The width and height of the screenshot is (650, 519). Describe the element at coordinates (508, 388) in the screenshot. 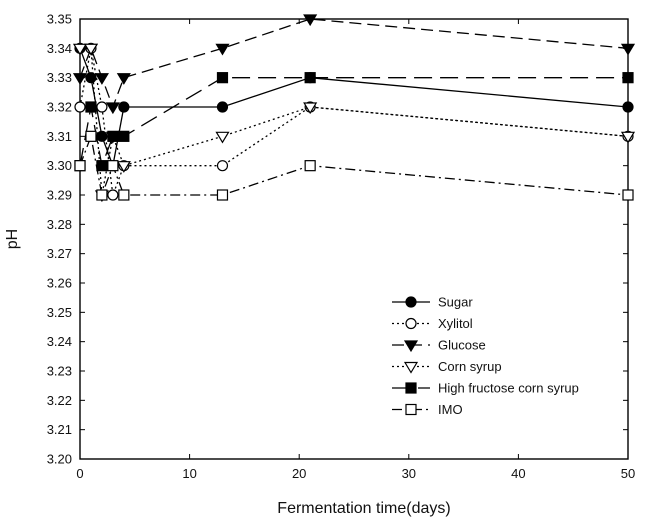

I see `legend-label: High fructose corn syrup` at that location.